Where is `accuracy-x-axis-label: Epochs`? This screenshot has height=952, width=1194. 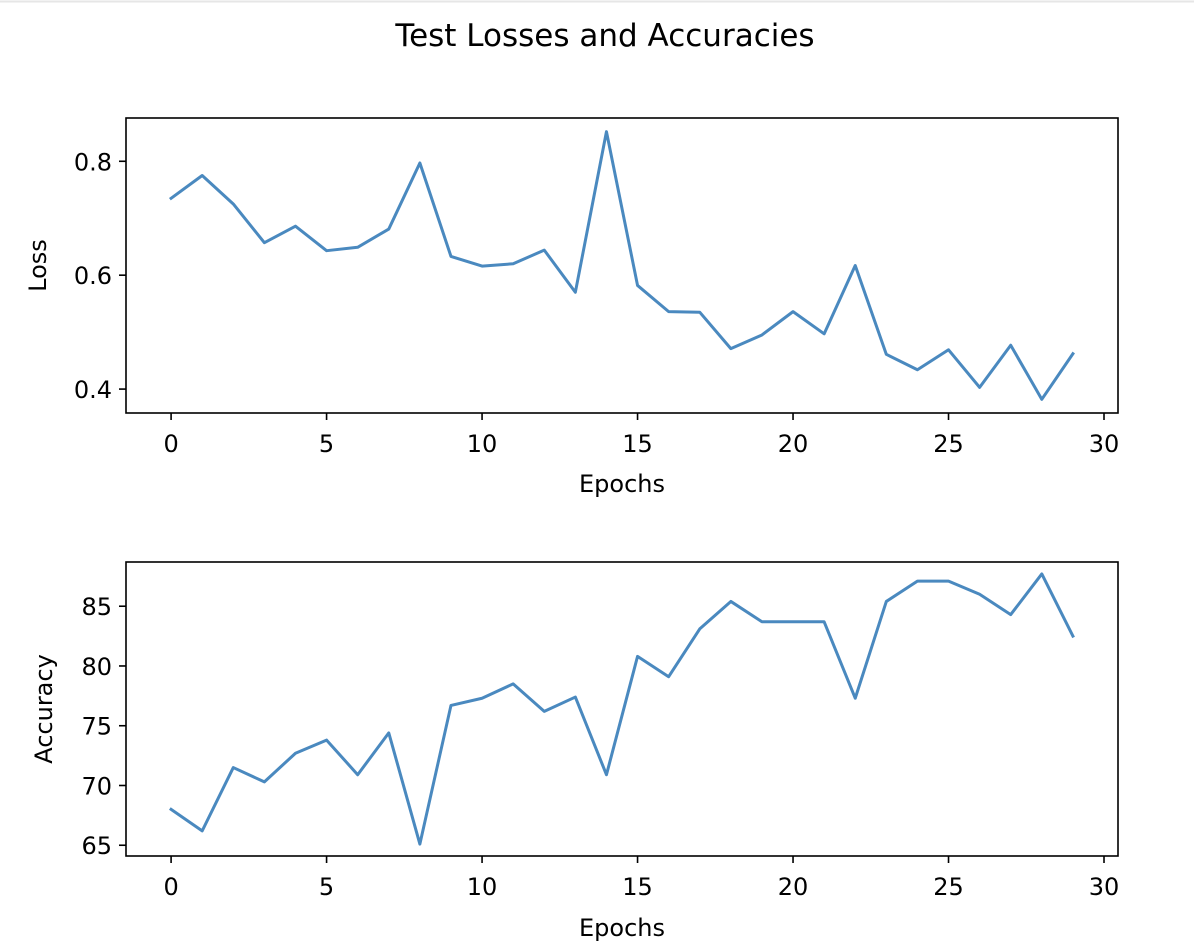
accuracy-x-axis-label: Epochs is located at coordinates (622, 928).